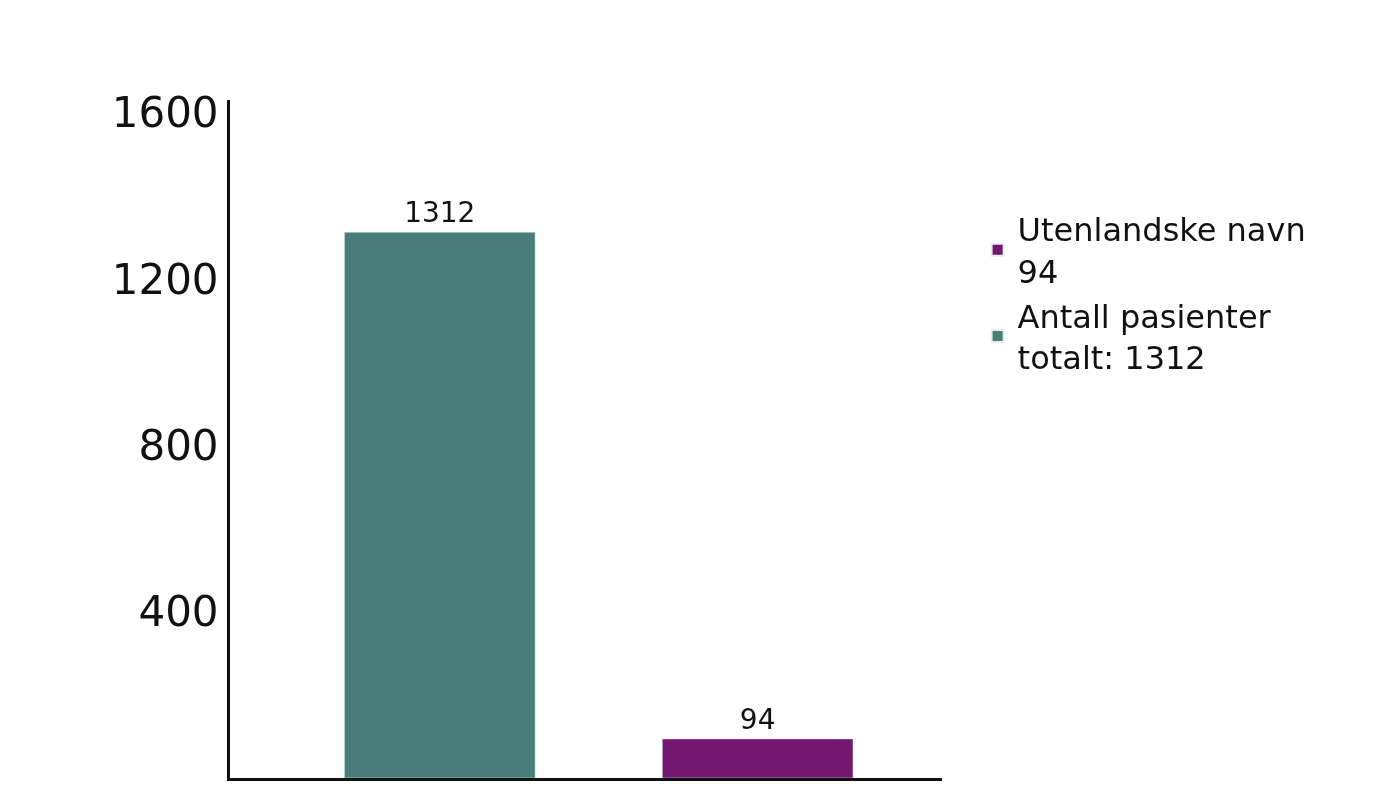 This screenshot has height=786, width=1400. What do you see at coordinates (165, 113) in the screenshot?
I see `y-tick-label: 1600` at bounding box center [165, 113].